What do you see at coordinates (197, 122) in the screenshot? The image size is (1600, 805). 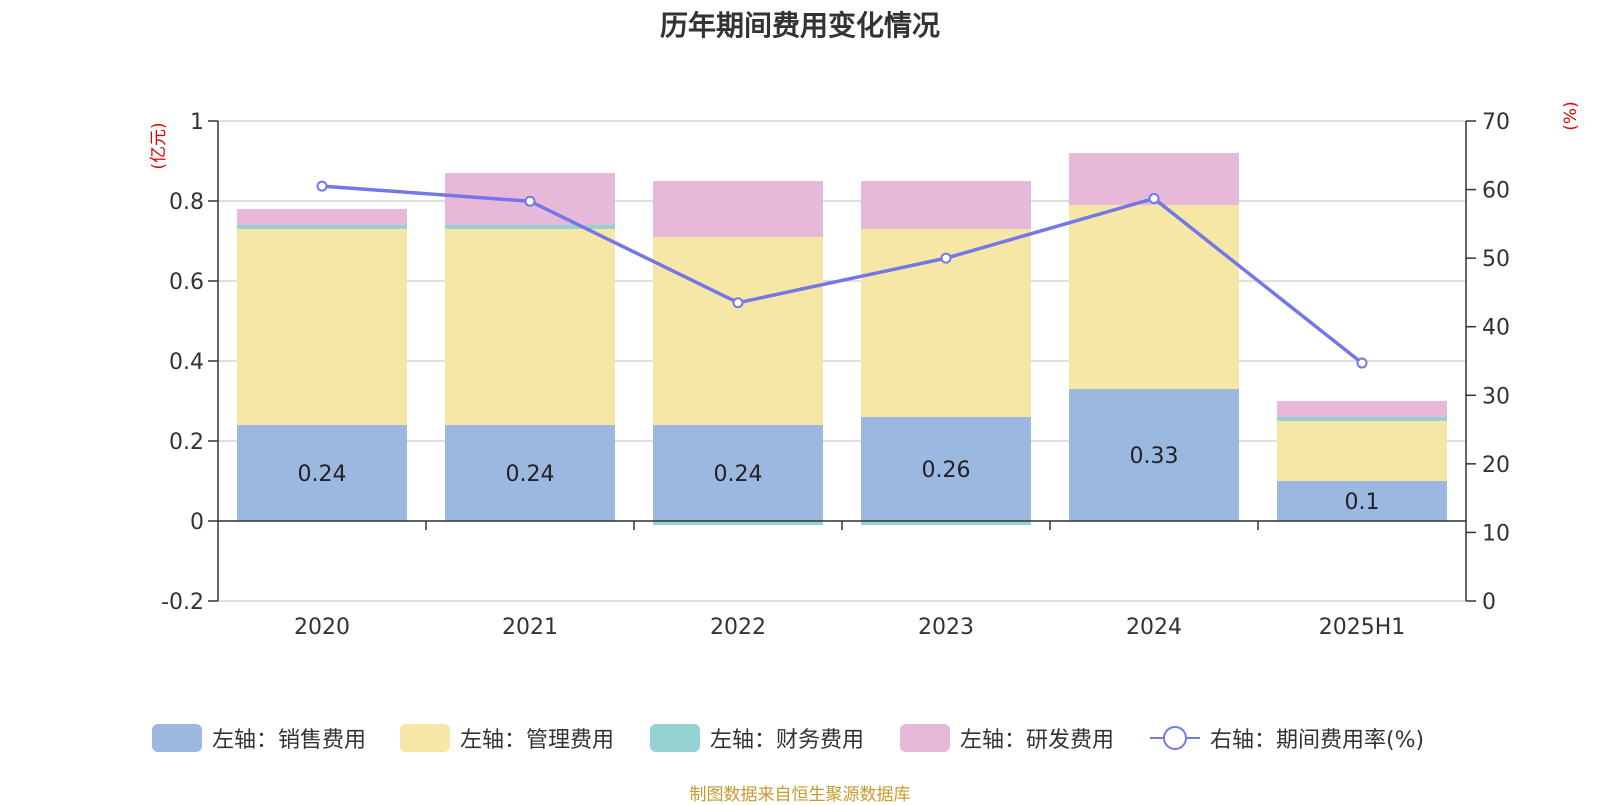 I see `left-axis-tick-label: 1` at bounding box center [197, 122].